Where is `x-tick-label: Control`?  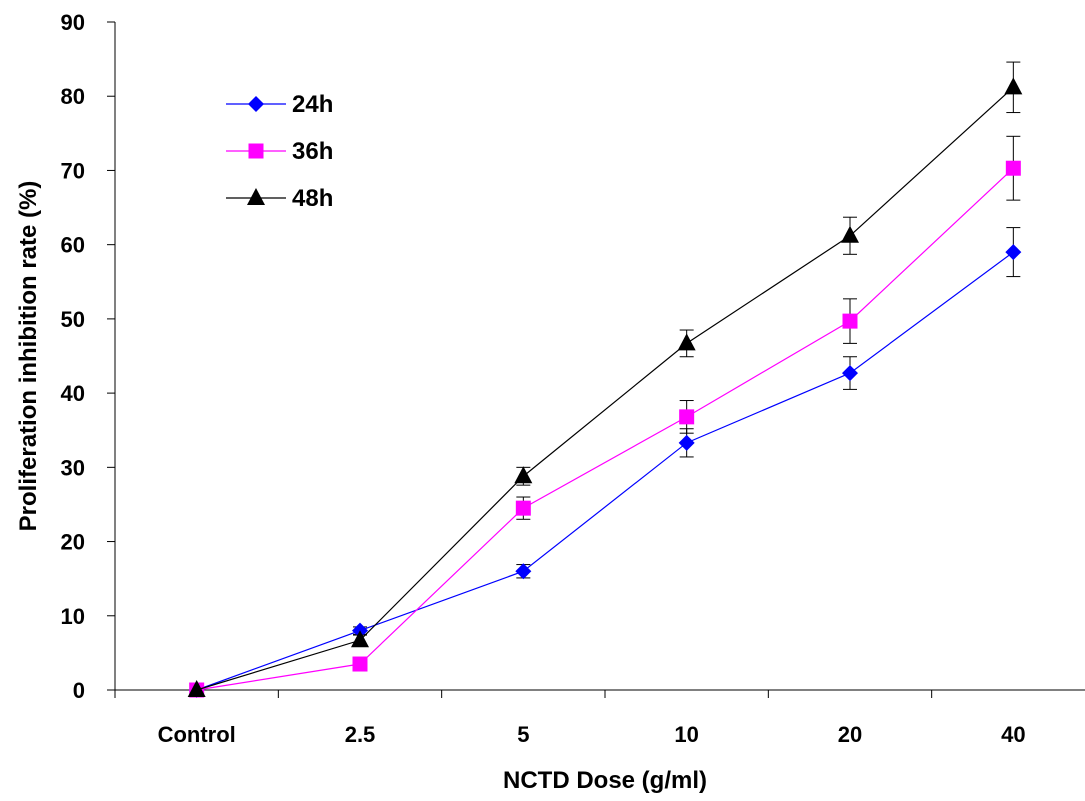 x-tick-label: Control is located at coordinates (197, 734).